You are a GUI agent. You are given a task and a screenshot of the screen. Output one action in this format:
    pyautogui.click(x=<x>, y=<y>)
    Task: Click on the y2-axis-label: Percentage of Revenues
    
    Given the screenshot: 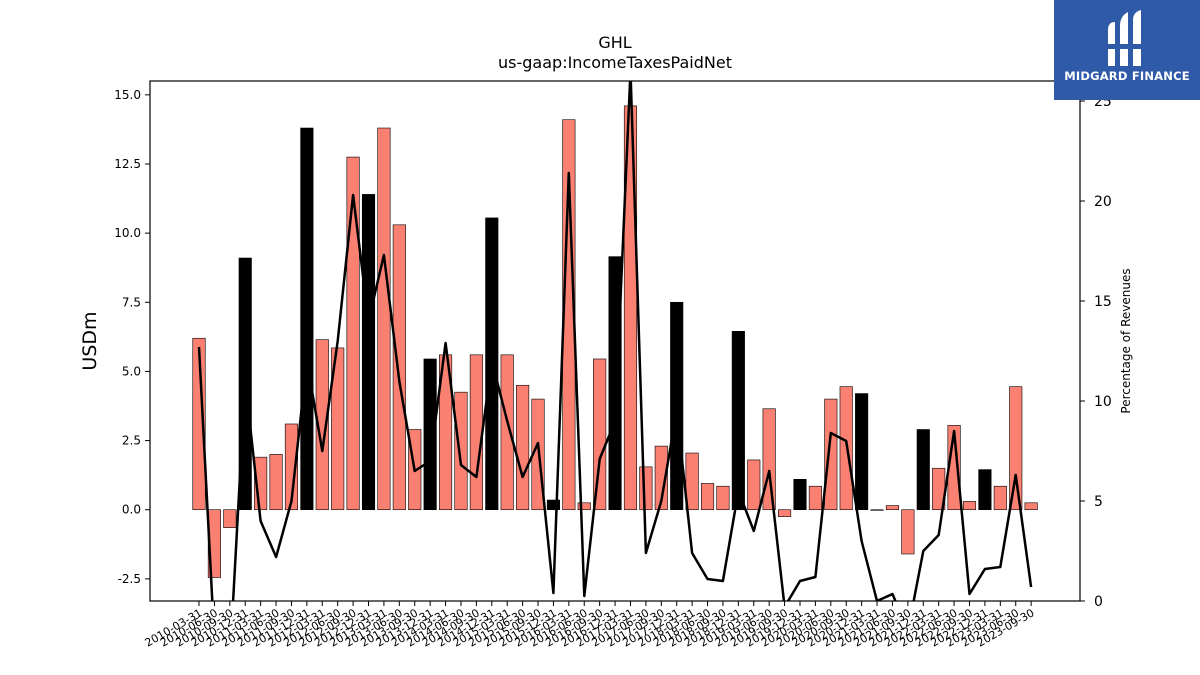 What is the action you would take?
    pyautogui.click(x=1126, y=340)
    